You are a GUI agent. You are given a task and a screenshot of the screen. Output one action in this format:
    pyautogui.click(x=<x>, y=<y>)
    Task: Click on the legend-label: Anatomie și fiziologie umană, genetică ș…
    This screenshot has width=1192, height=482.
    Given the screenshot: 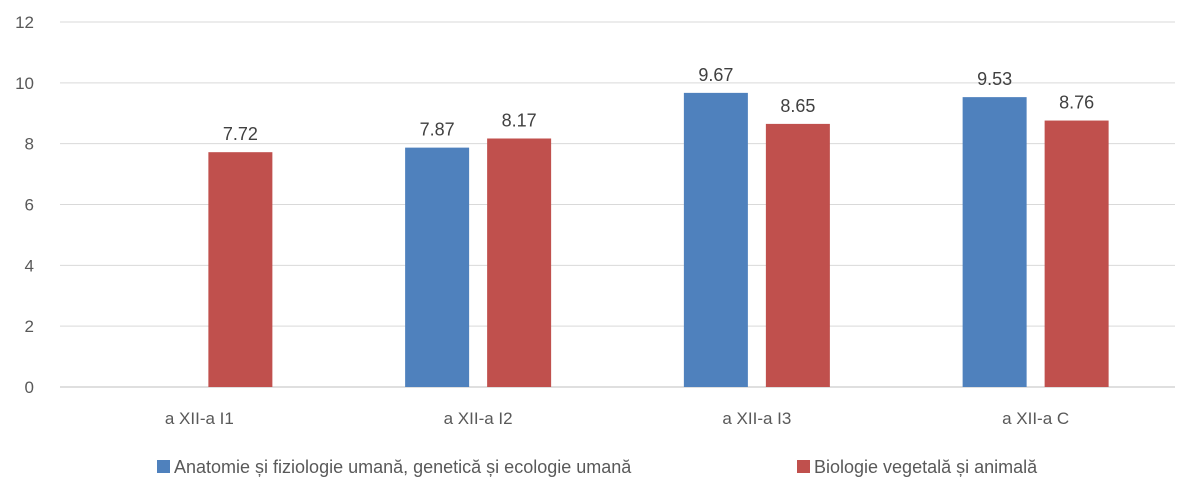 What is the action you would take?
    pyautogui.click(x=403, y=467)
    